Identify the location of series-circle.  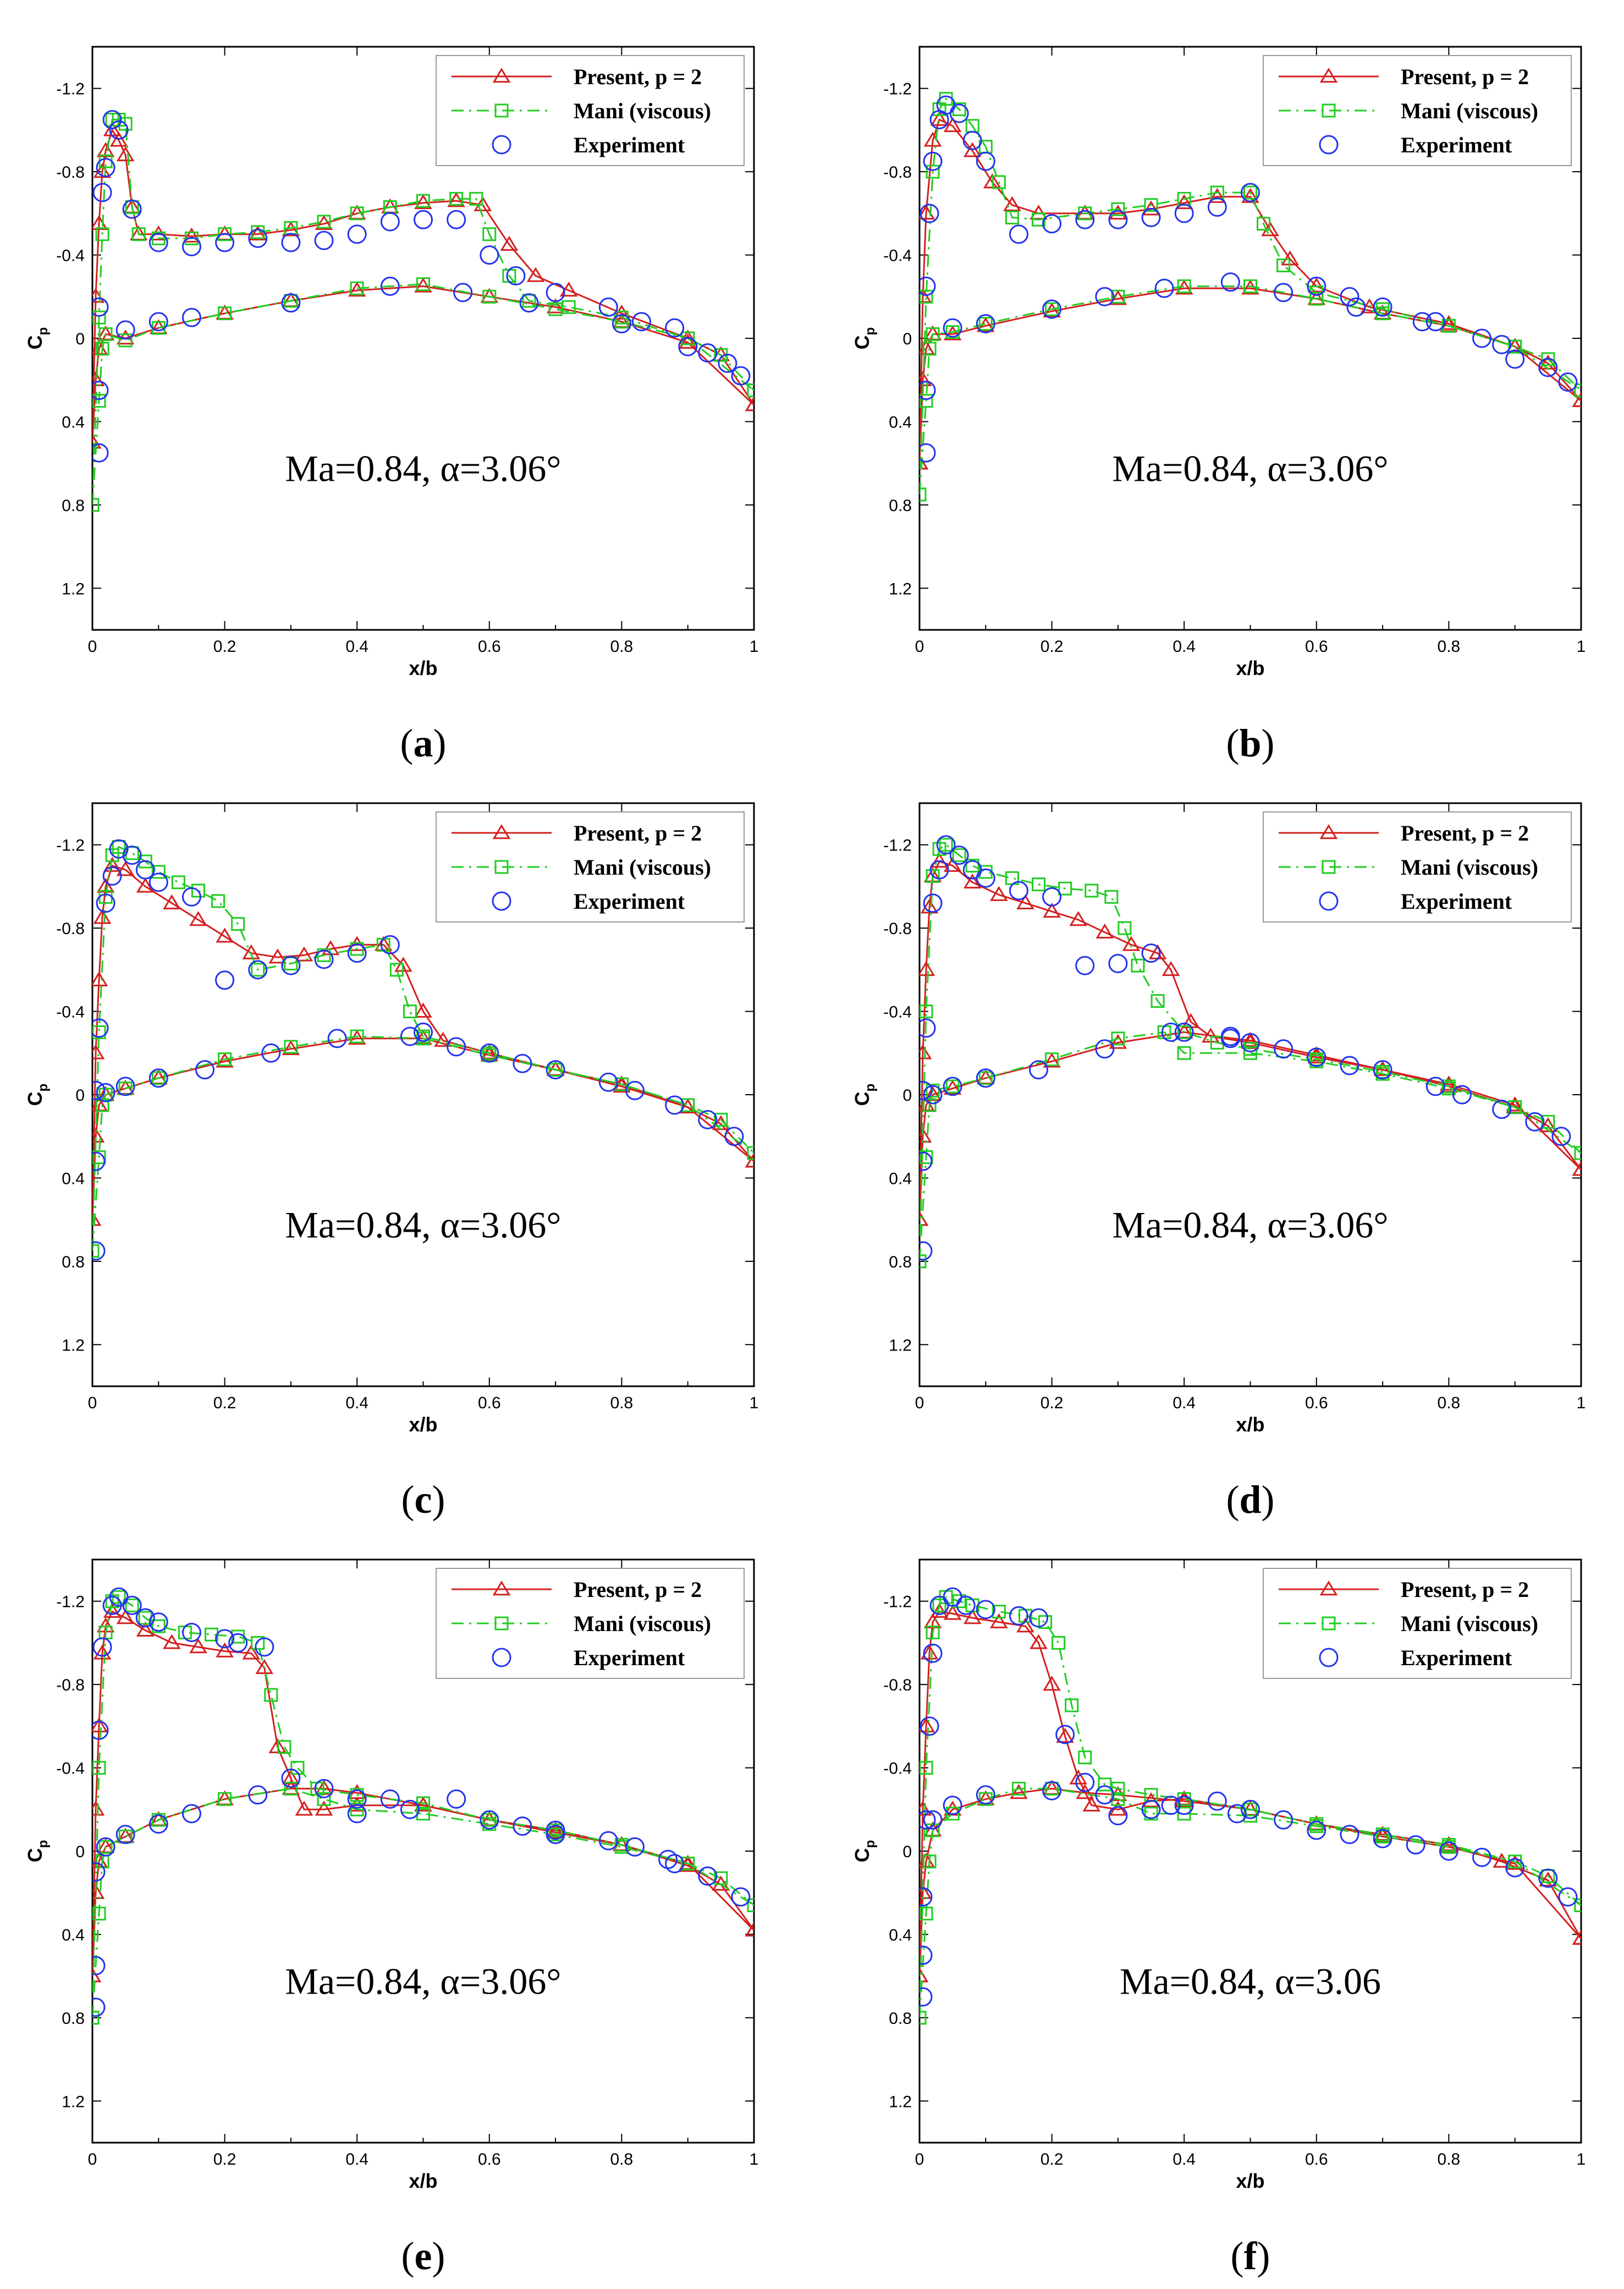
(1249, 1797).